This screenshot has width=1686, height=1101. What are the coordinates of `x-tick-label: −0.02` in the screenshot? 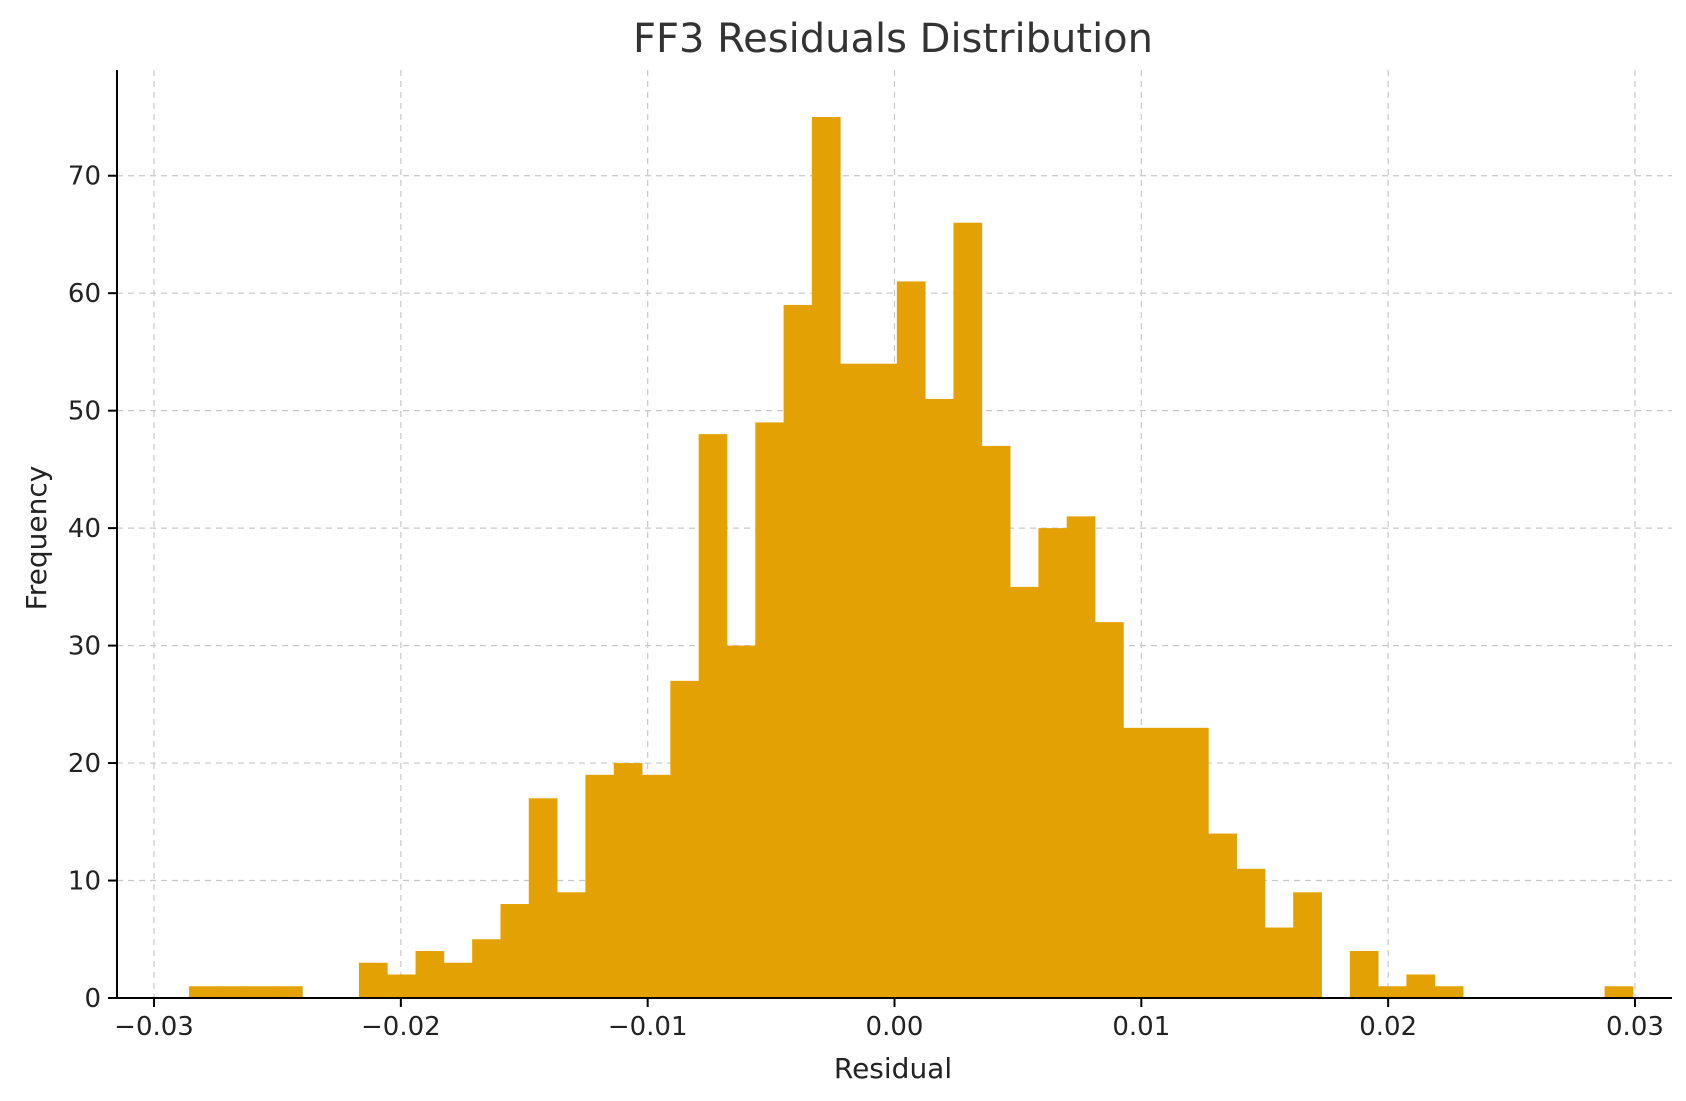 It's located at (401, 1027).